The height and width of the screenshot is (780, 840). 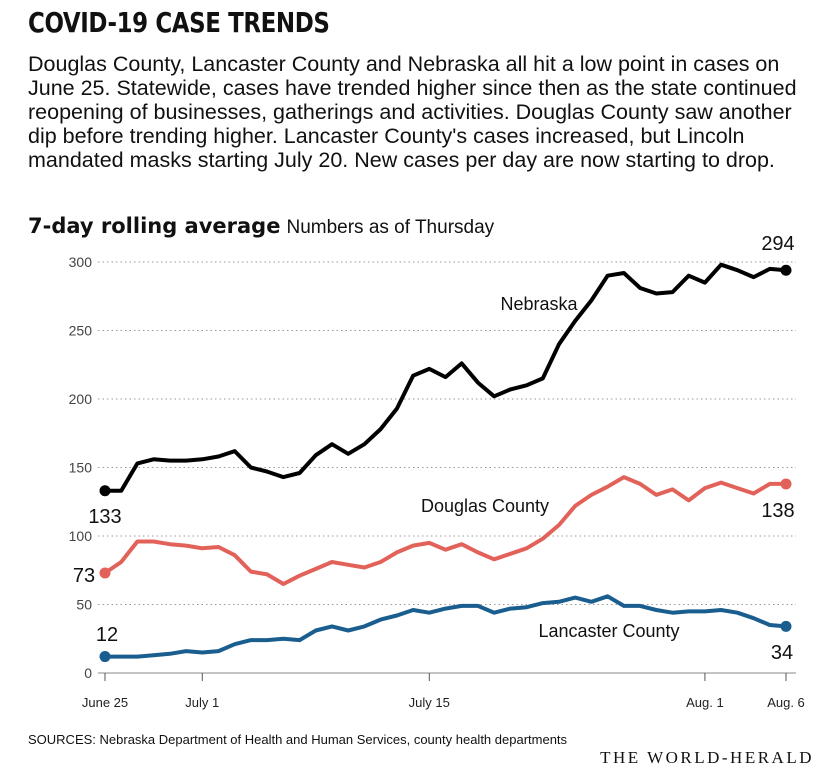 I want to click on series-line-douglas-county, so click(x=445, y=530).